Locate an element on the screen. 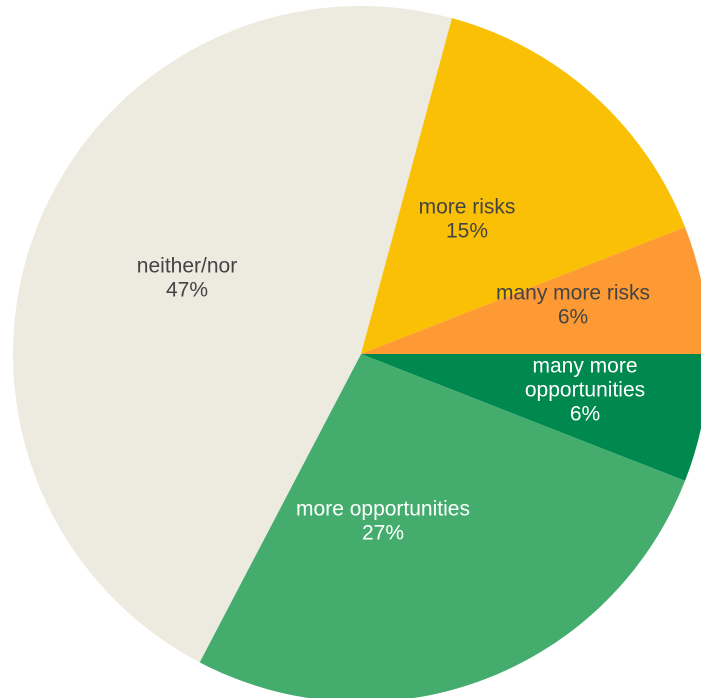 This screenshot has width=701, height=698. slice-label-line: neither/nor is located at coordinates (187, 266).